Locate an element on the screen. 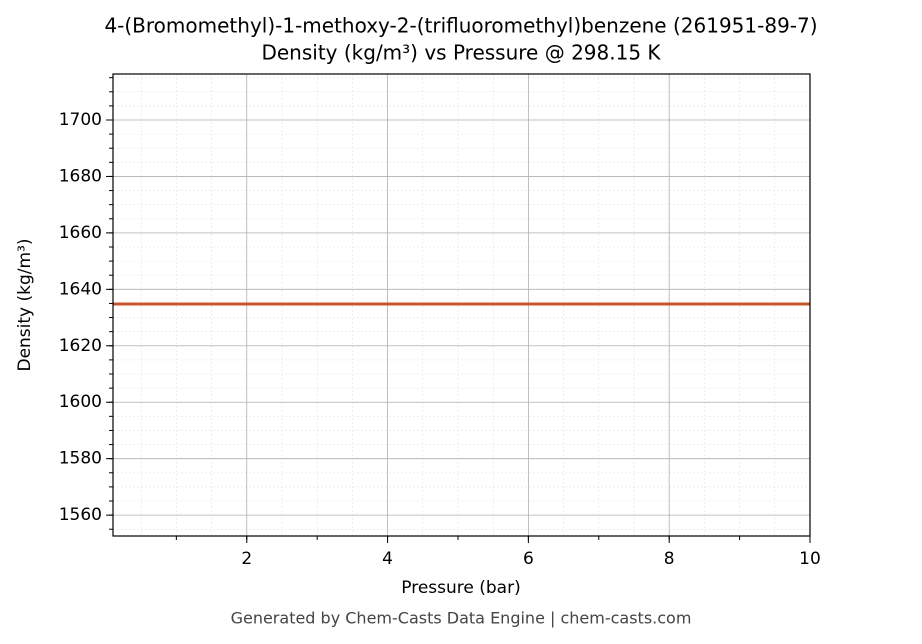 The image size is (922, 644). x-tick-label: 10 is located at coordinates (810, 559).